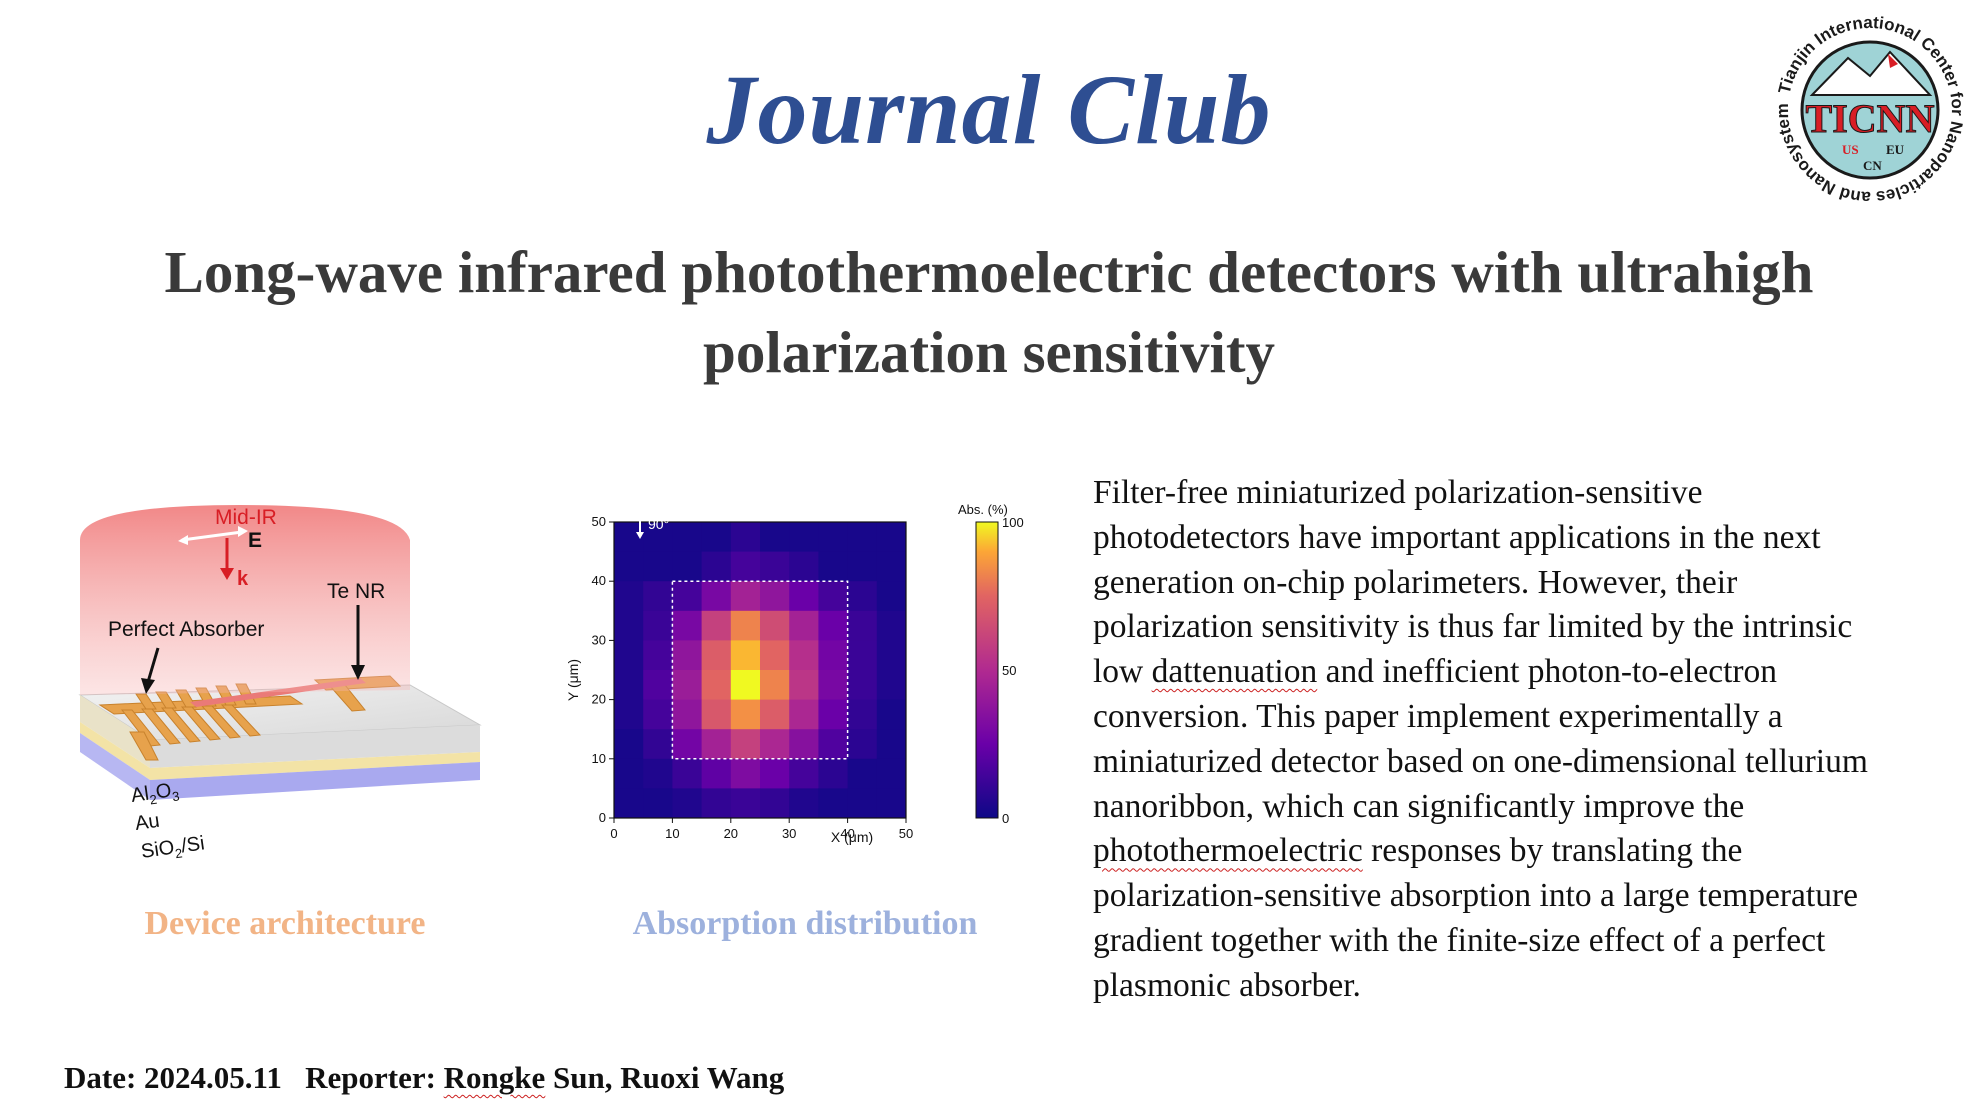  What do you see at coordinates (155, 794) in the screenshot?
I see `al2o3-label: Al2O3` at bounding box center [155, 794].